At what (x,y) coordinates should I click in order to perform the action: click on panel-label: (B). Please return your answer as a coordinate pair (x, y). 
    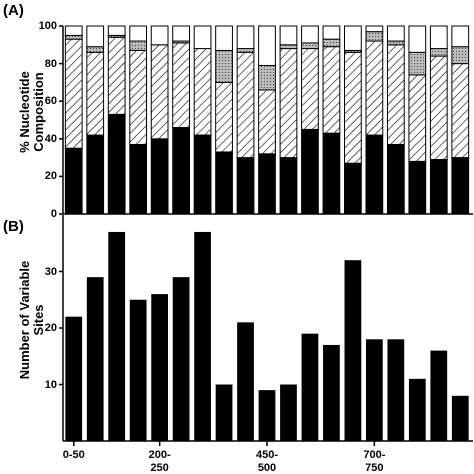
    Looking at the image, I should click on (13, 226).